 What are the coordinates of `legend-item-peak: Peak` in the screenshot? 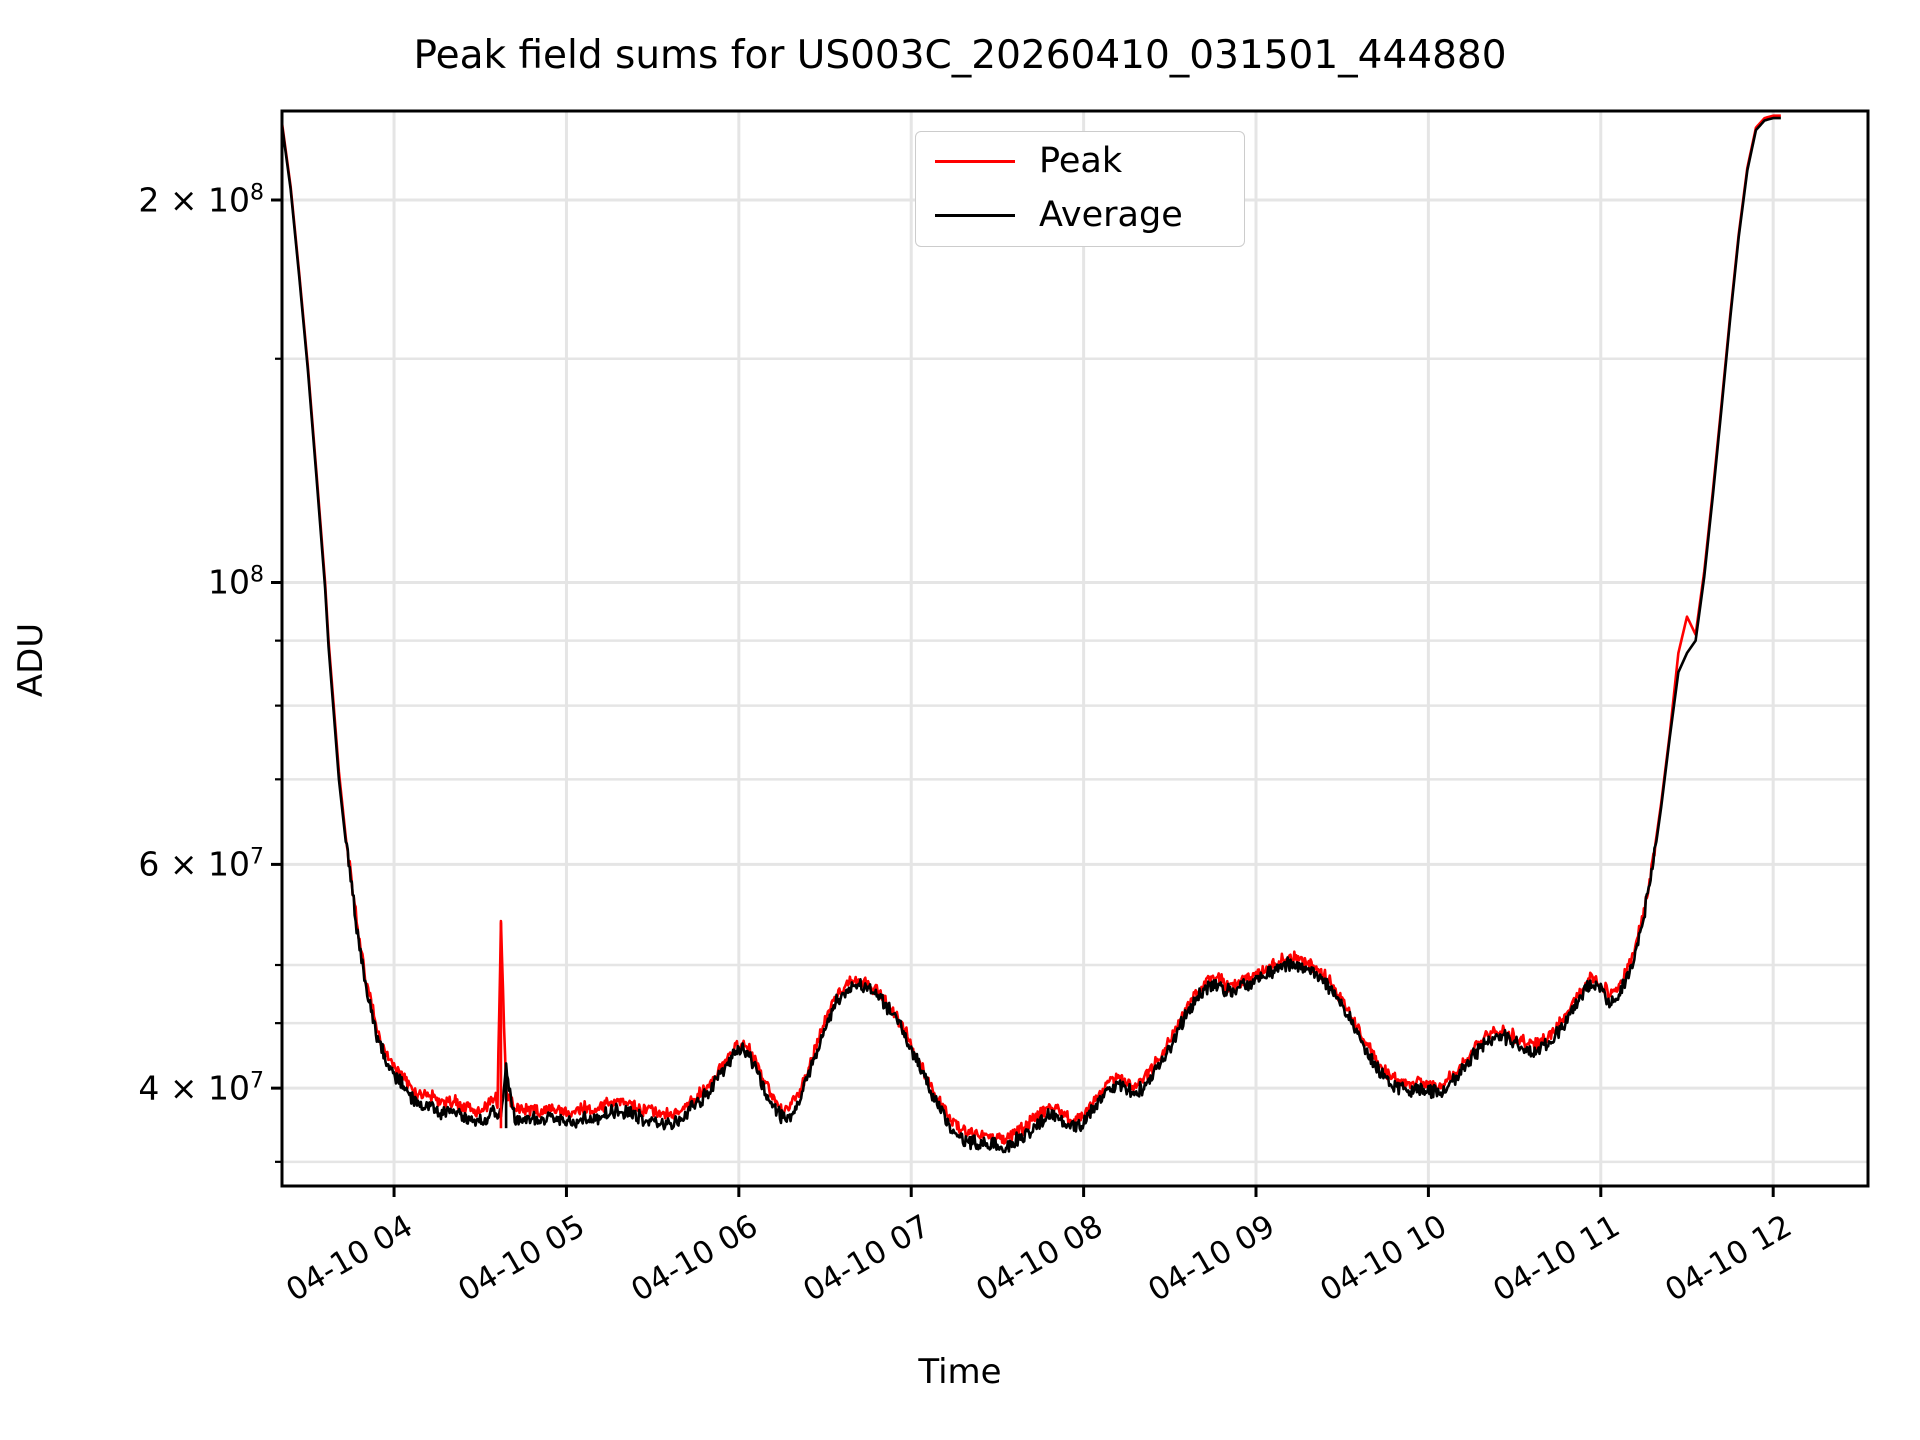 It's located at (1080, 161).